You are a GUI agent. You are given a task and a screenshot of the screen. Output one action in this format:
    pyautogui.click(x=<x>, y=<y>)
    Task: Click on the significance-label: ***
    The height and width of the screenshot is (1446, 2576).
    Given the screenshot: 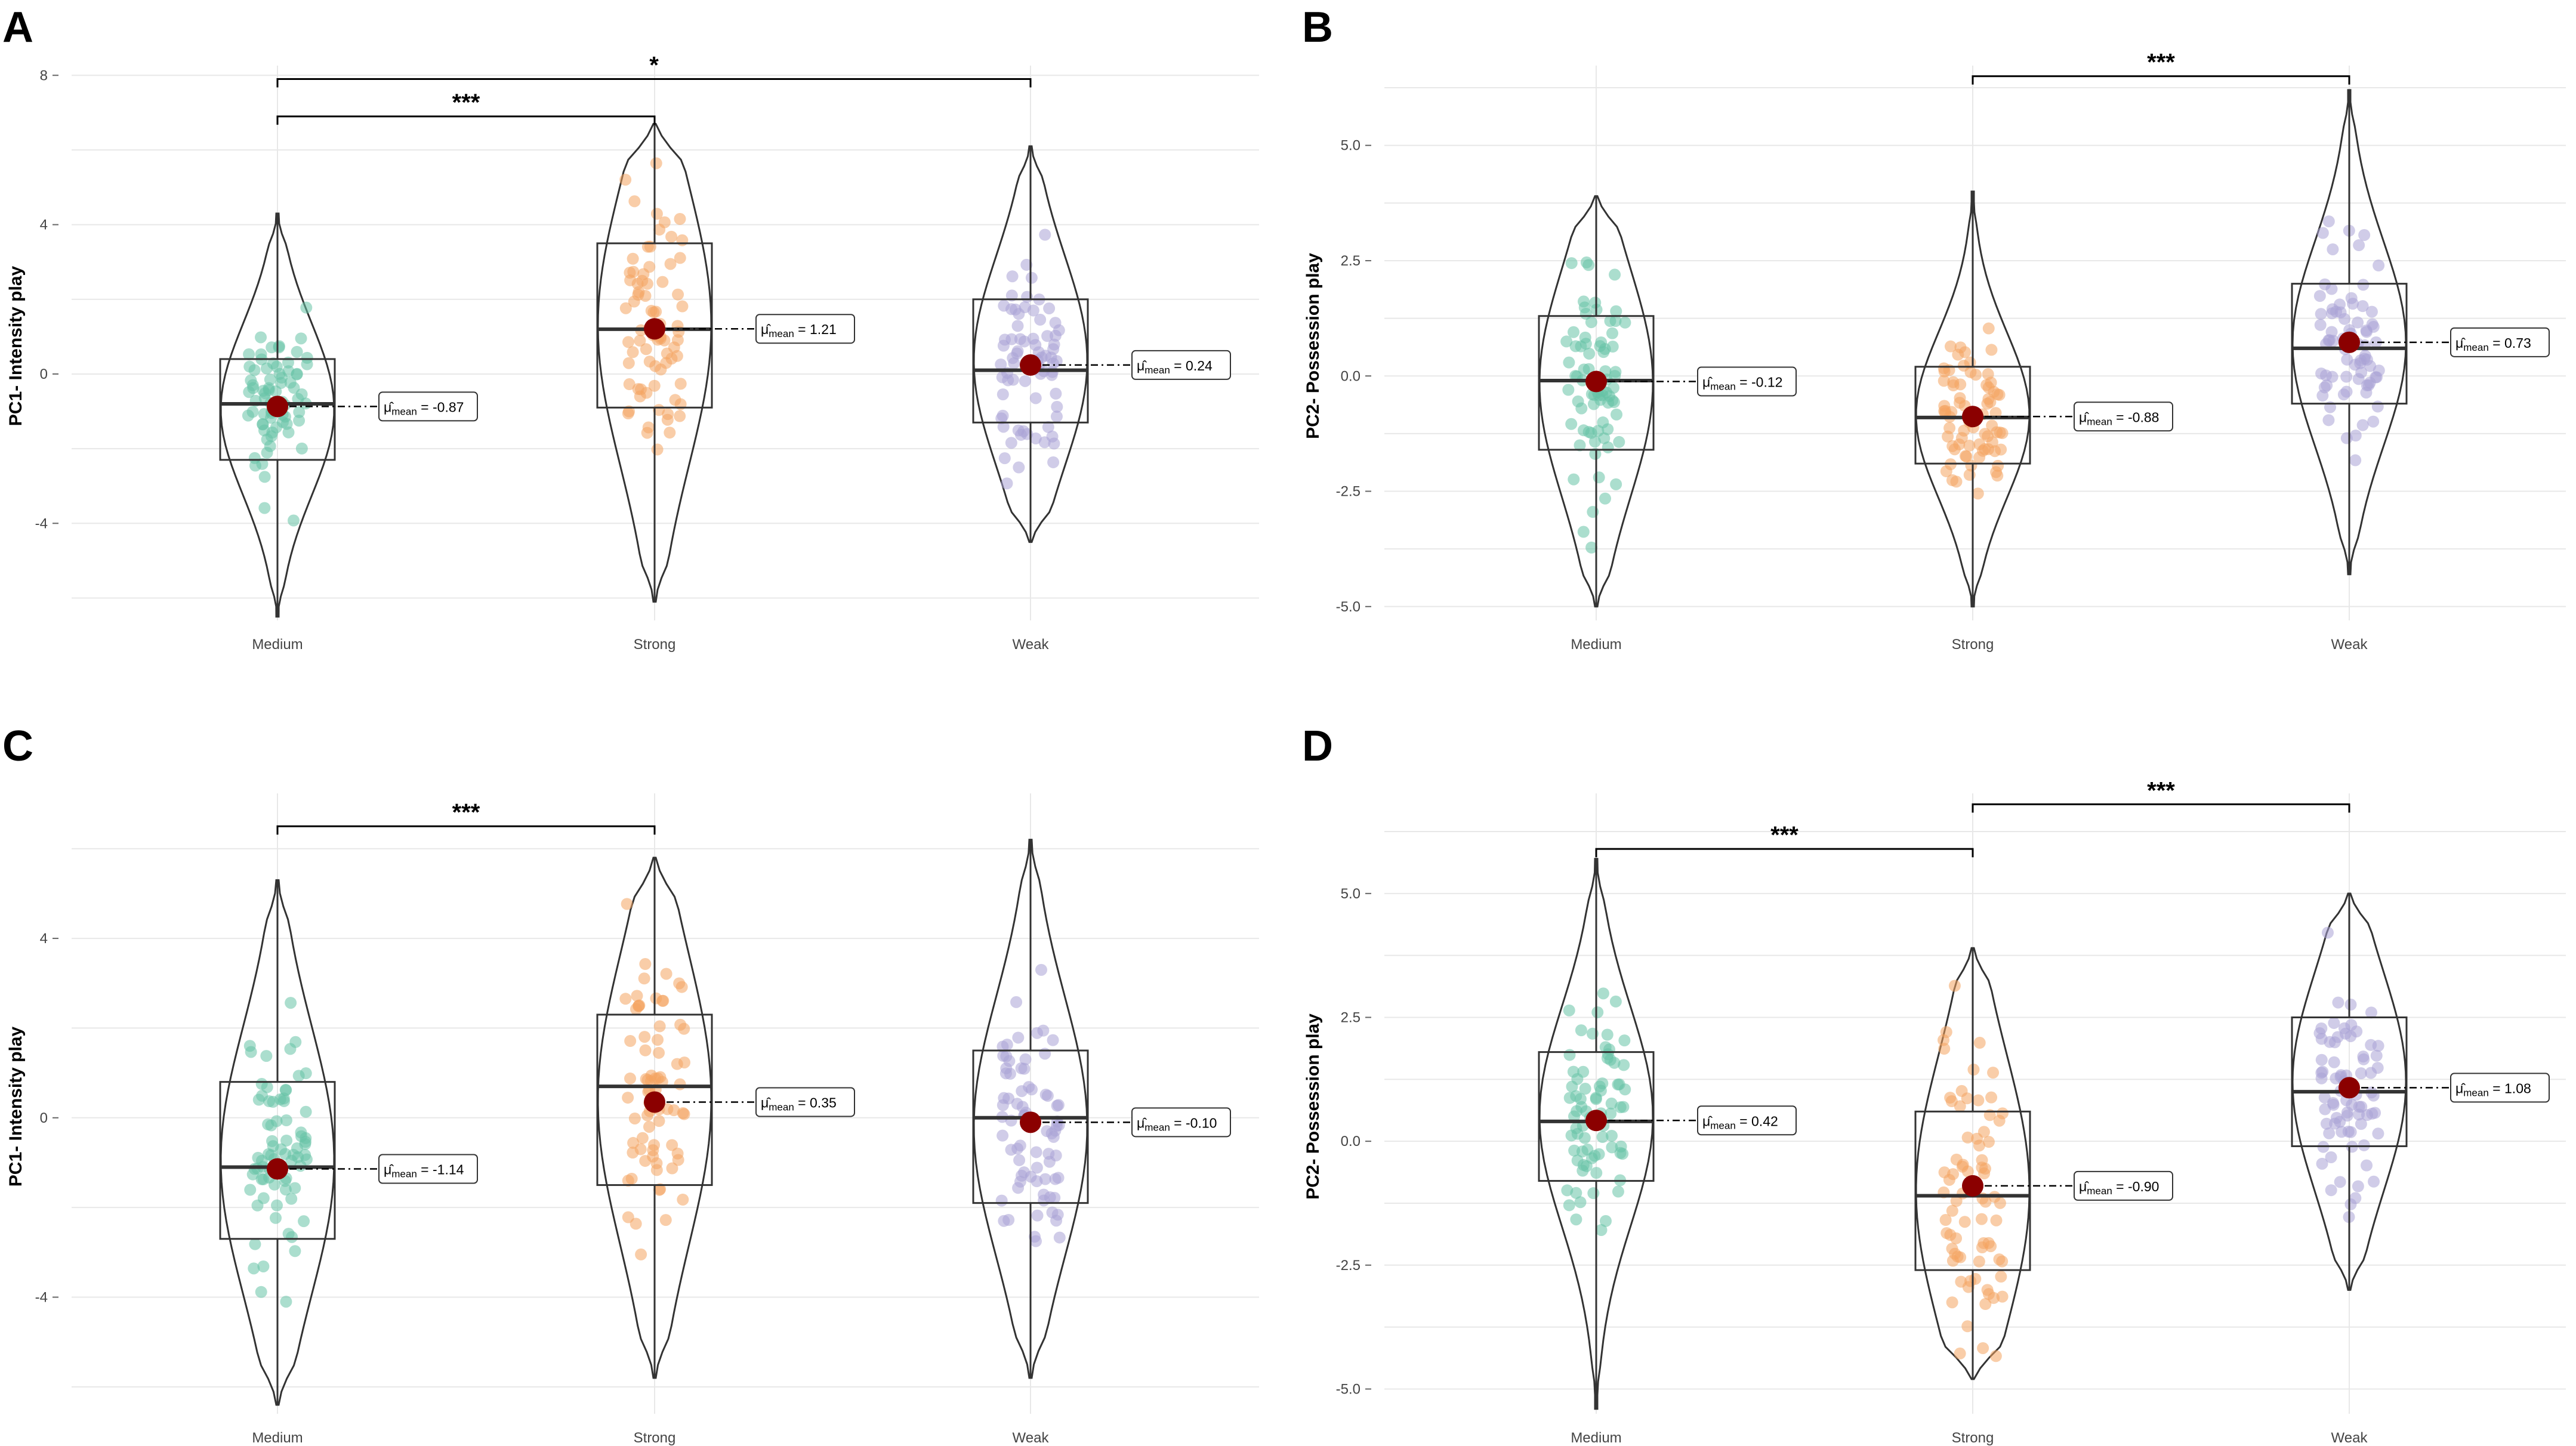 What is the action you would take?
    pyautogui.click(x=2161, y=790)
    